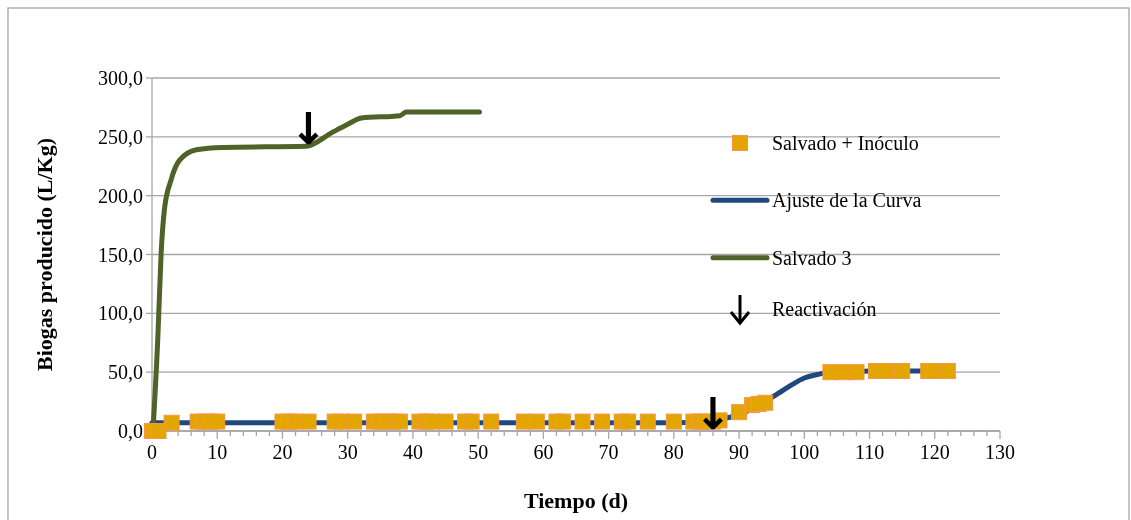 The image size is (1131, 520). What do you see at coordinates (152, 452) in the screenshot?
I see `x-tick-label: 0` at bounding box center [152, 452].